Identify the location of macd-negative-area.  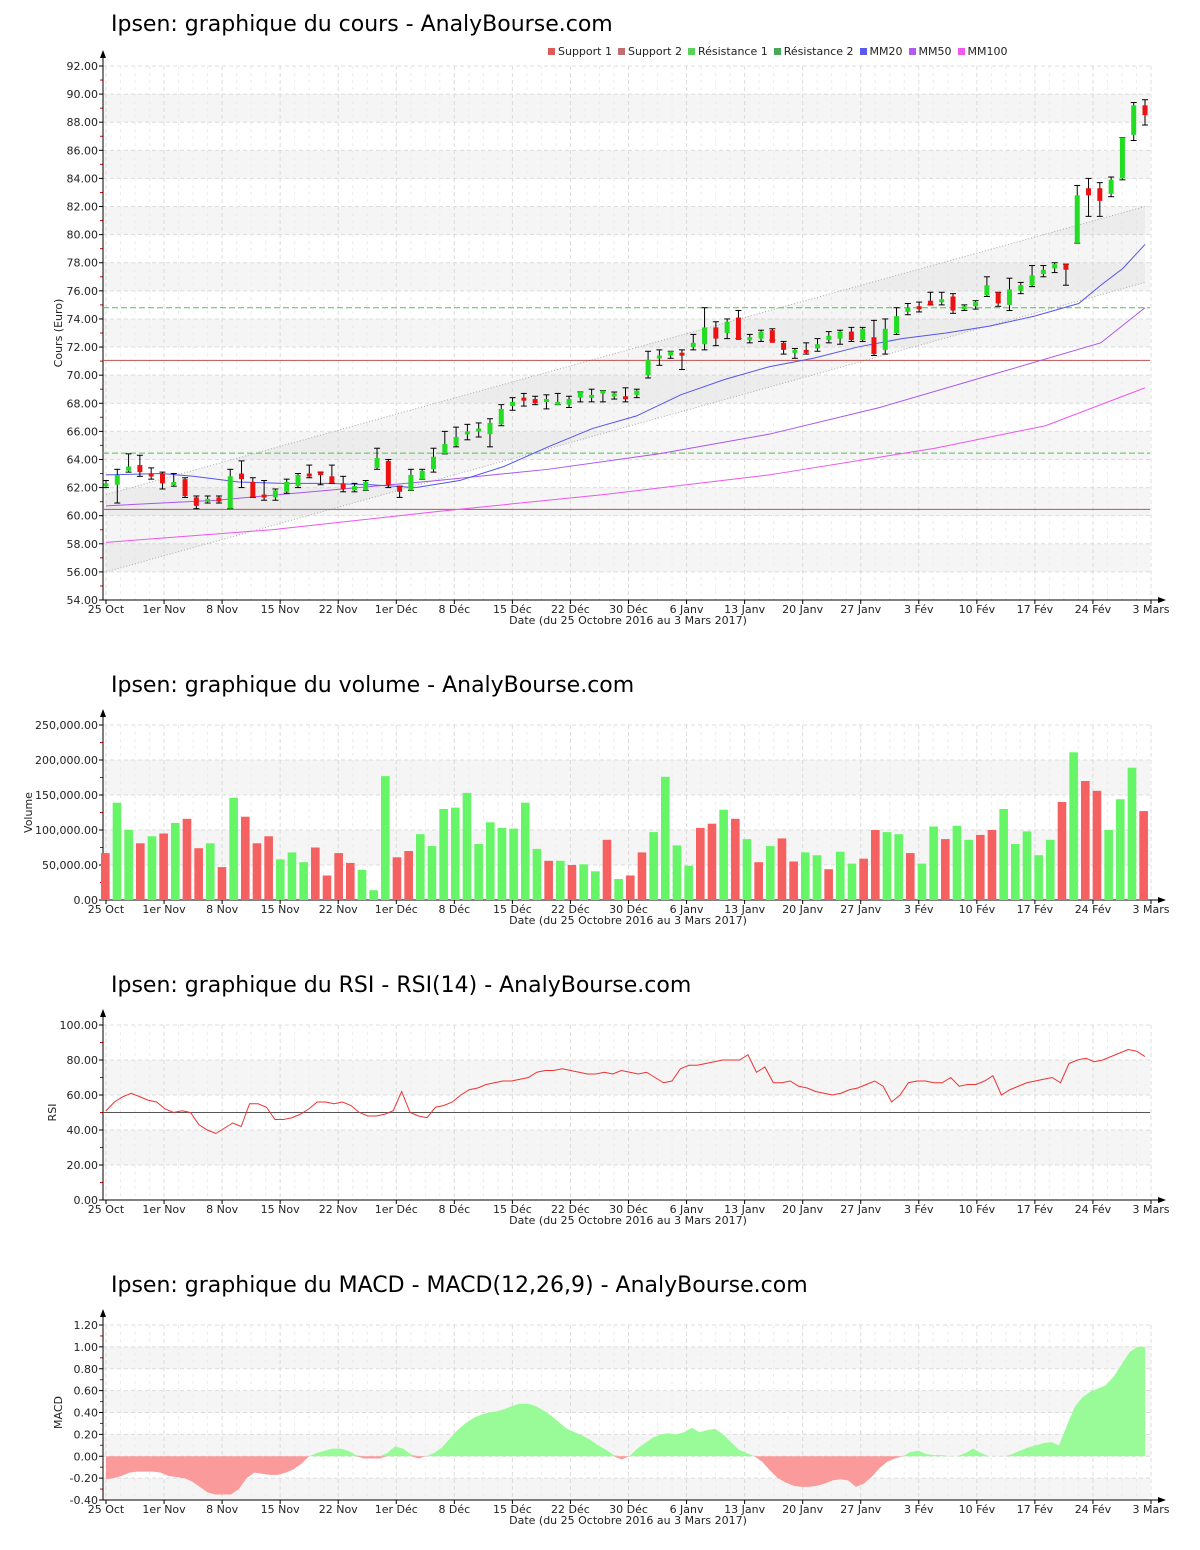
(625, 1475).